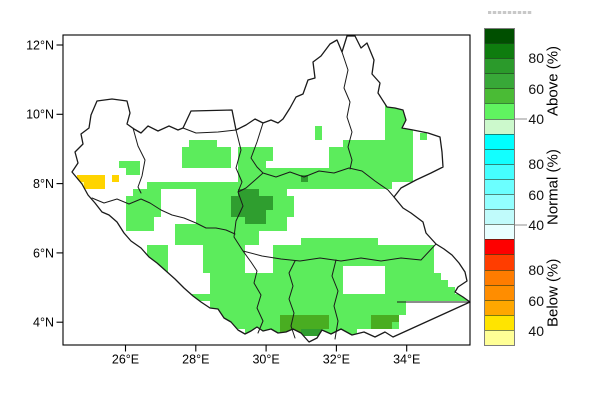 This screenshot has height=413, width=600. What do you see at coordinates (510, 12) in the screenshot?
I see `legend-fine-print` at bounding box center [510, 12].